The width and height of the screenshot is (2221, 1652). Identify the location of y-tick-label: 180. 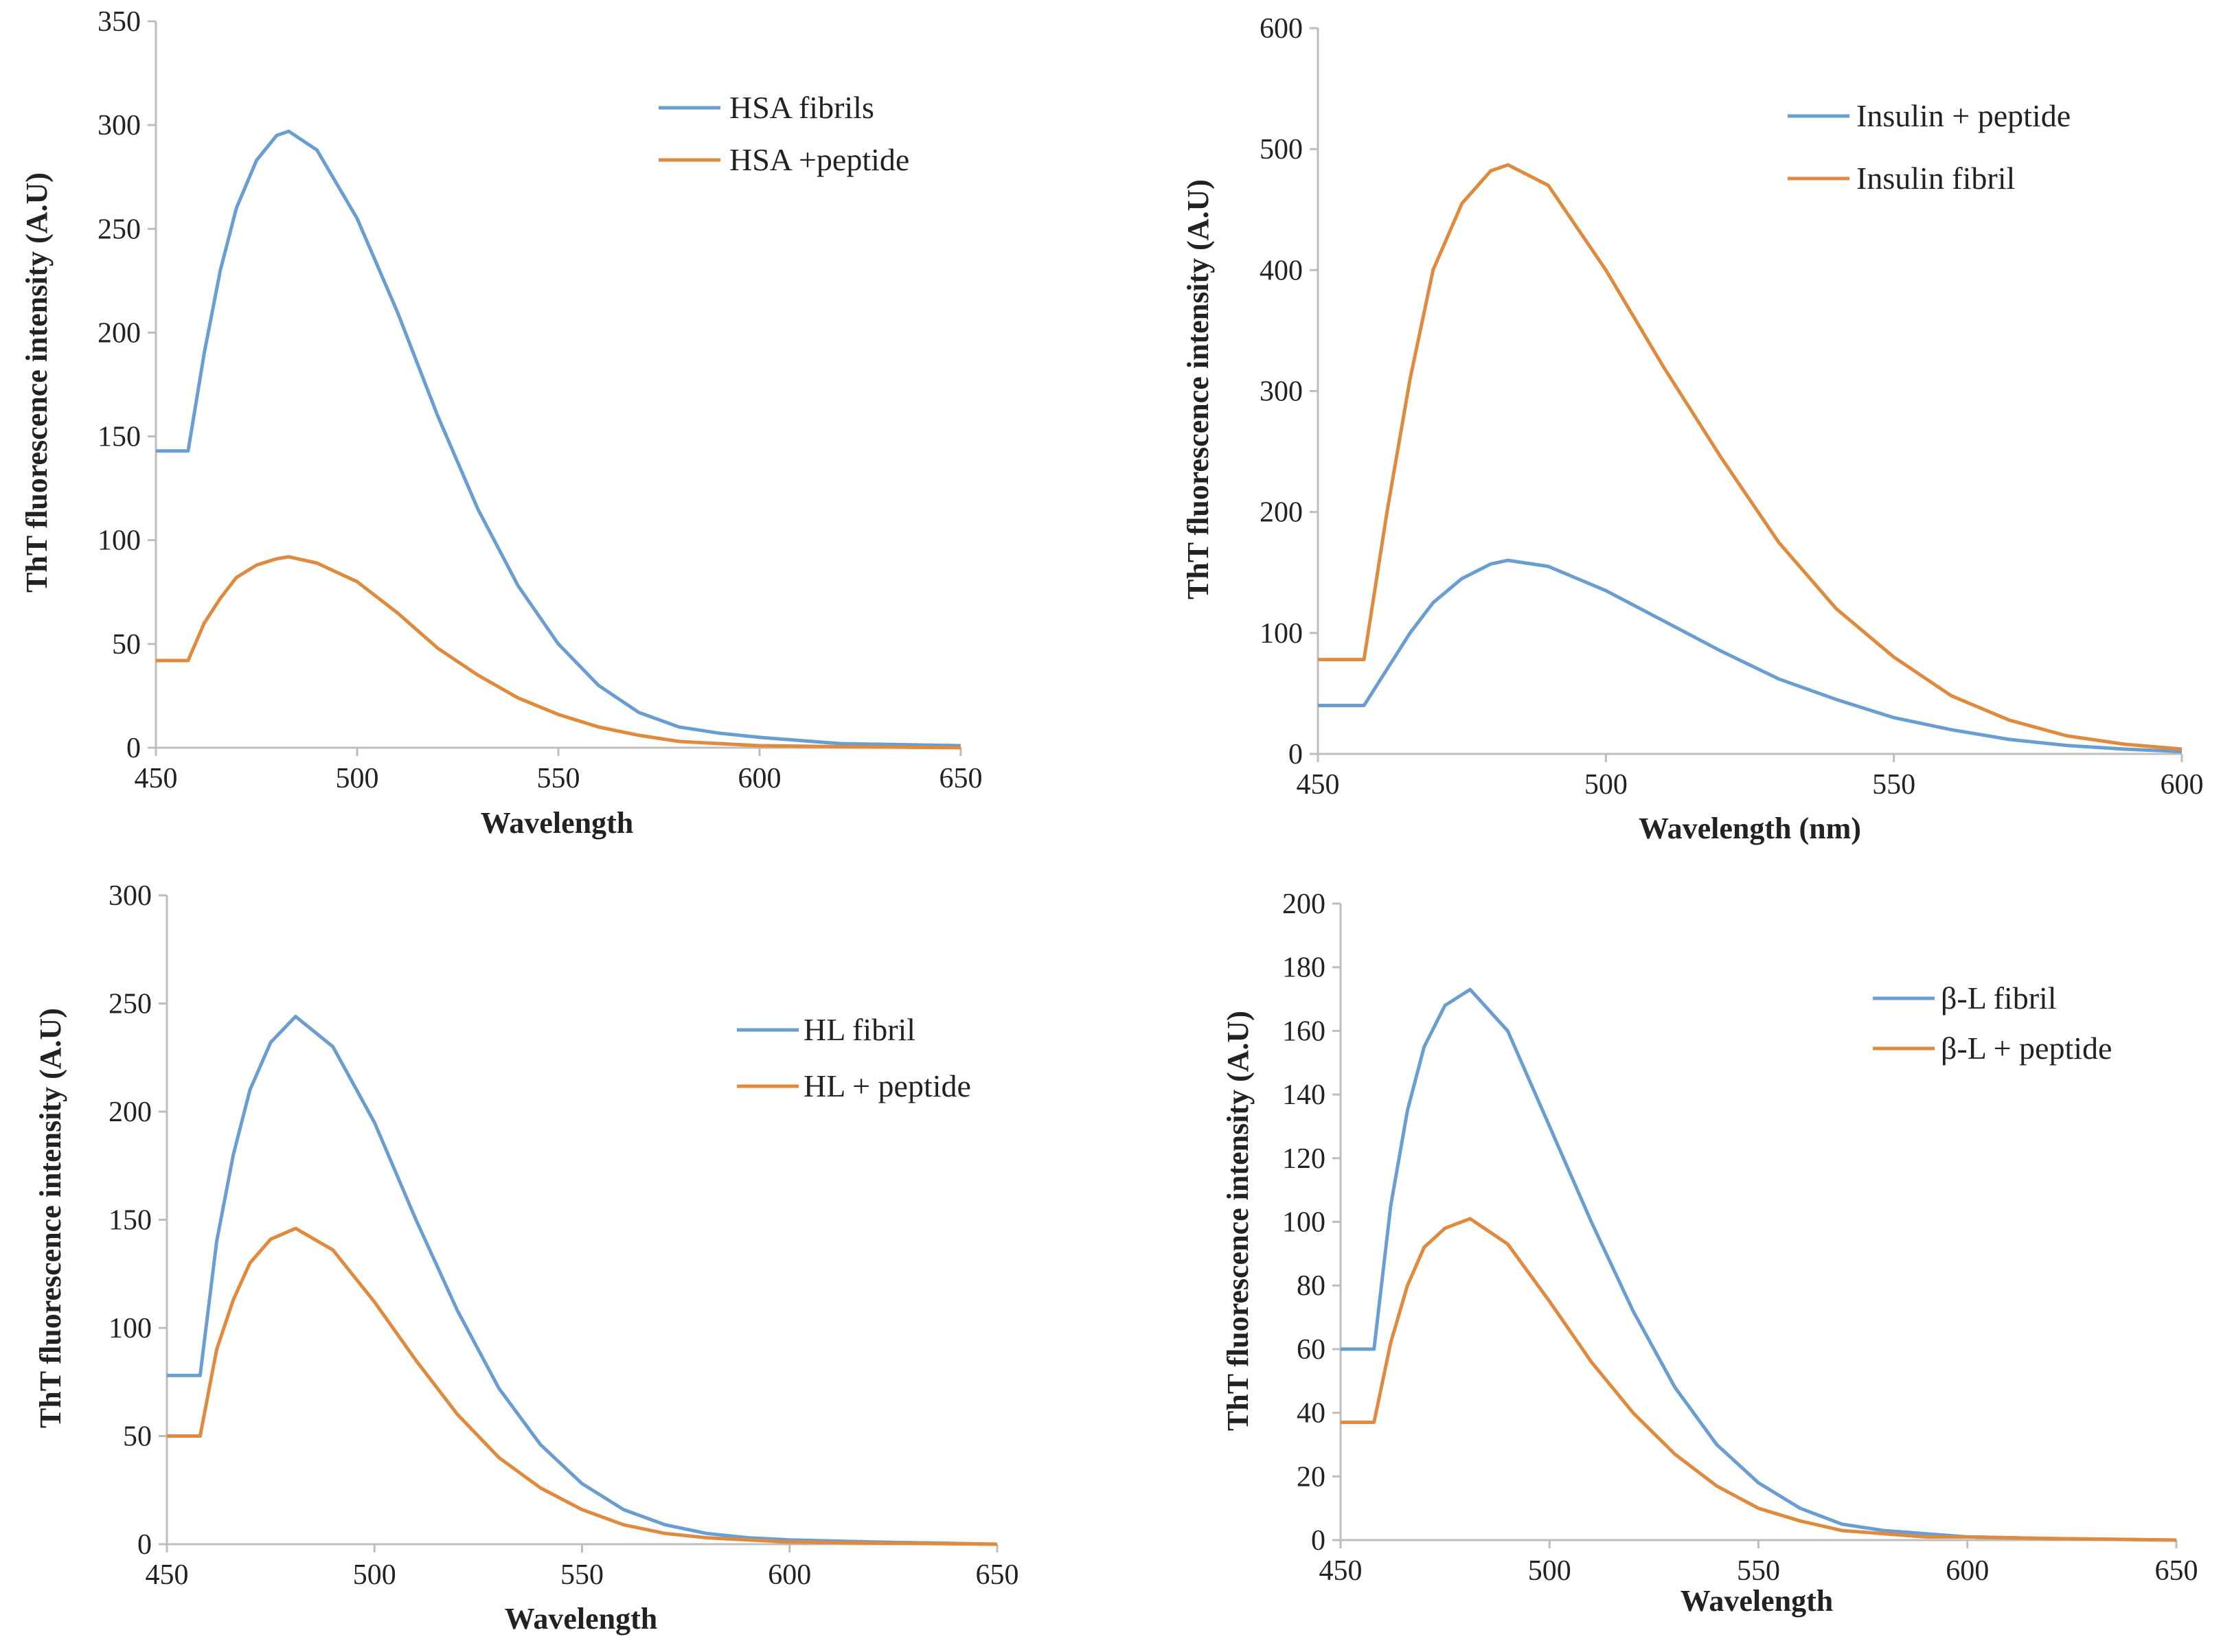
(1303, 968).